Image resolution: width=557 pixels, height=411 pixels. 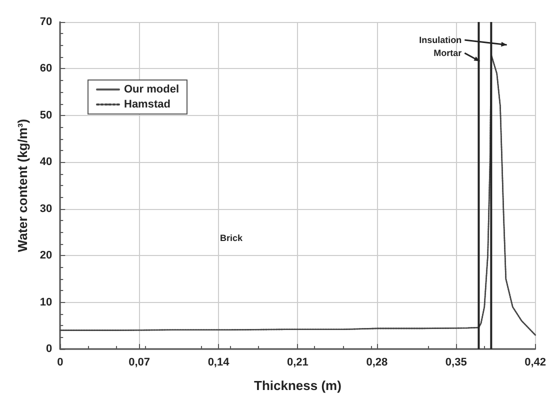 I want to click on x-tick-label: 0,21, so click(x=297, y=362).